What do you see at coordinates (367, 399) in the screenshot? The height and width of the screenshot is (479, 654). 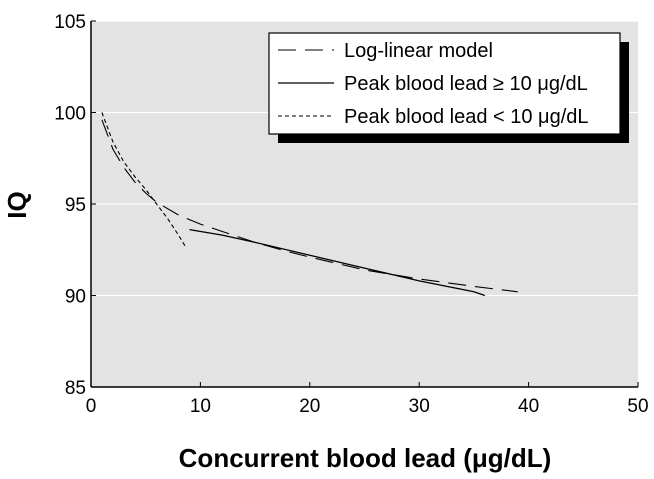 I see `x-tick-labels: 0 10 20 30 40 50` at bounding box center [367, 399].